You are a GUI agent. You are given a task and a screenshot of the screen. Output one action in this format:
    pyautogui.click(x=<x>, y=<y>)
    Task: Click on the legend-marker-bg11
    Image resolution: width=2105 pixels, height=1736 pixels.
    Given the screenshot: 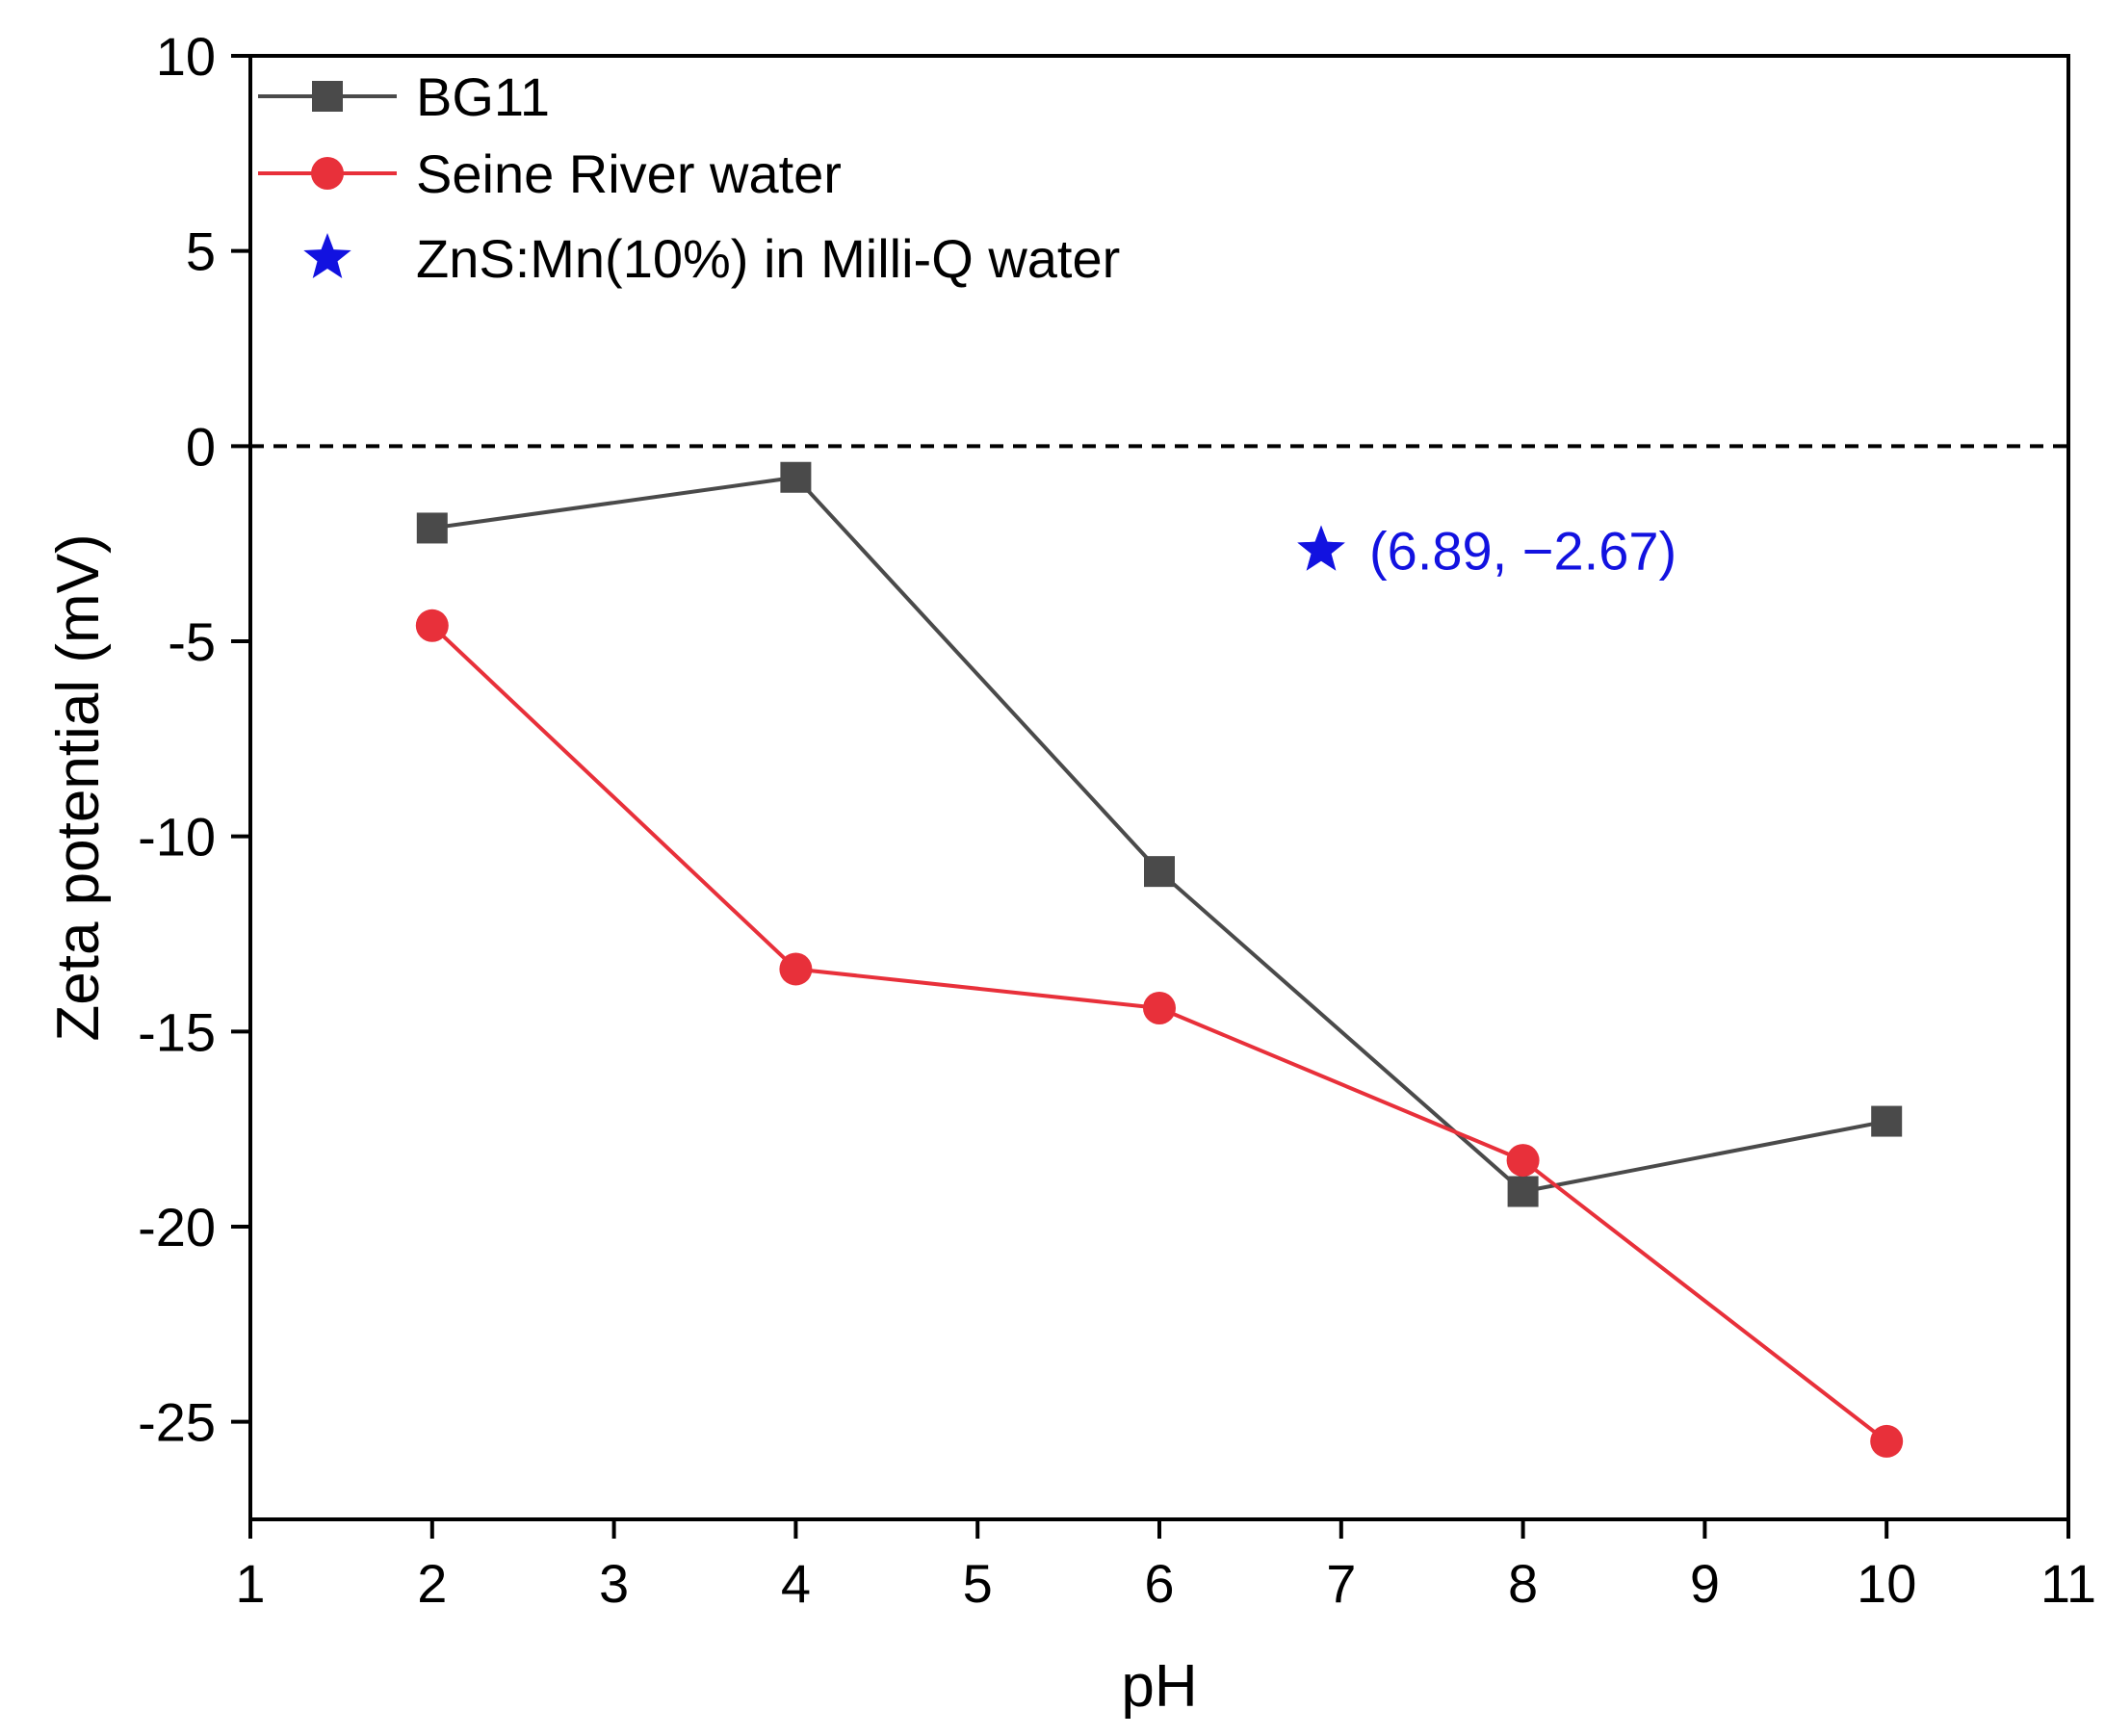 What is the action you would take?
    pyautogui.click(x=328, y=96)
    